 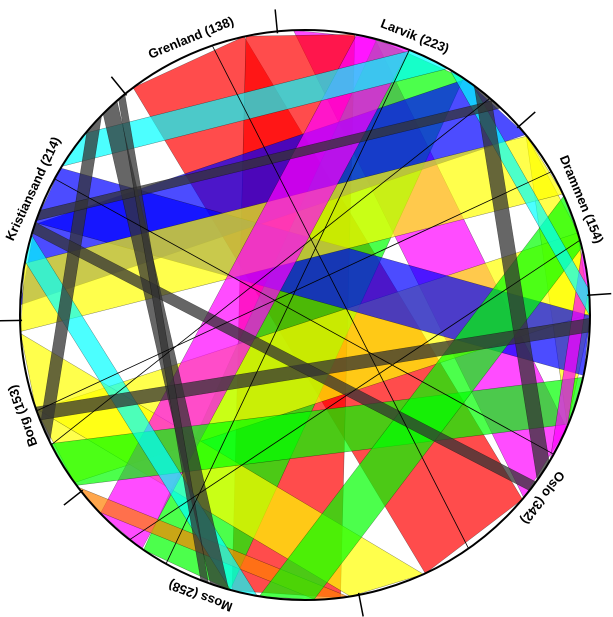 What do you see at coordinates (119, 86) in the screenshot?
I see `segment-tick-grenland` at bounding box center [119, 86].